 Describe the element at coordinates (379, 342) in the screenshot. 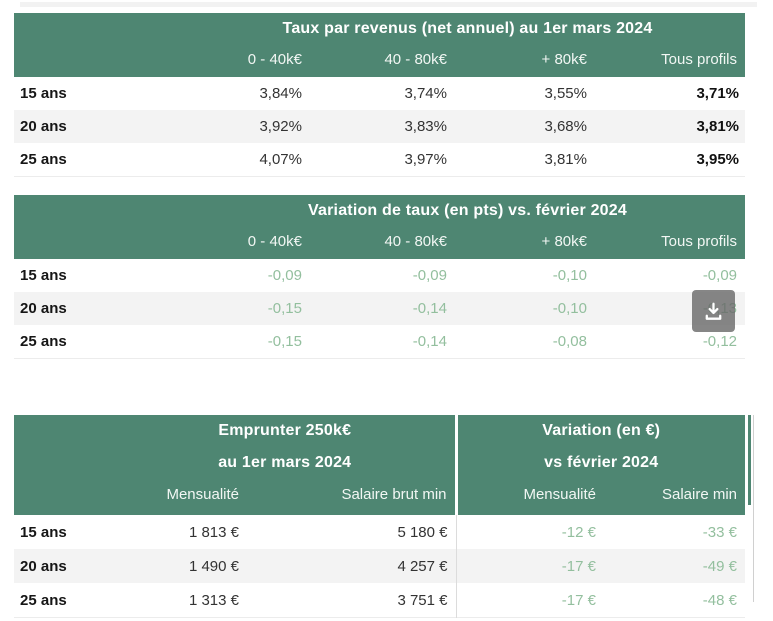

I see `table-row: 25 ans -0,15 -0,14 -0,08 -0,12` at that location.